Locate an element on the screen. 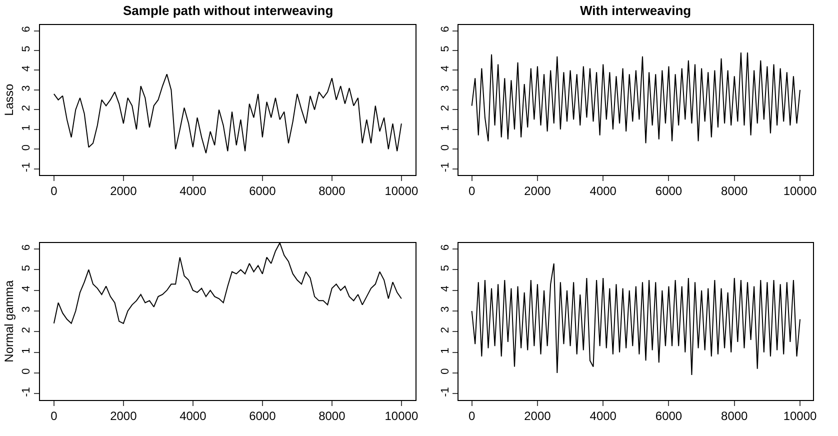  y-axis-title: Normal gamma is located at coordinates (9, 321).